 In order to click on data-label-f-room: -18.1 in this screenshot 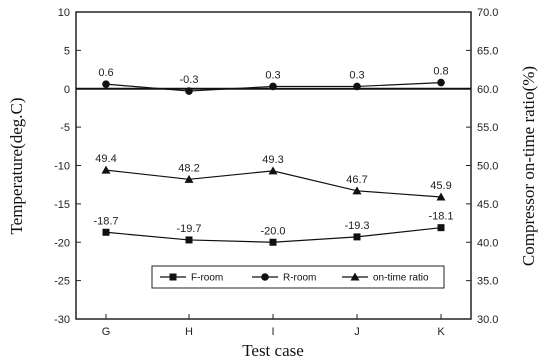, I will do `click(440, 217)`.